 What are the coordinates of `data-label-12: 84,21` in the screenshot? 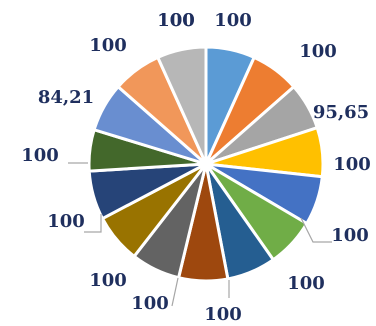 It's located at (66, 97).